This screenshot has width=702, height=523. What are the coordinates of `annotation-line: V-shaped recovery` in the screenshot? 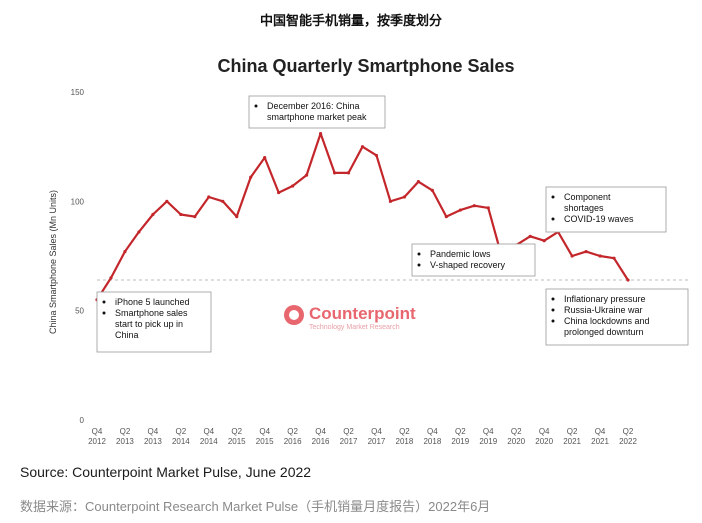 It's located at (468, 265).